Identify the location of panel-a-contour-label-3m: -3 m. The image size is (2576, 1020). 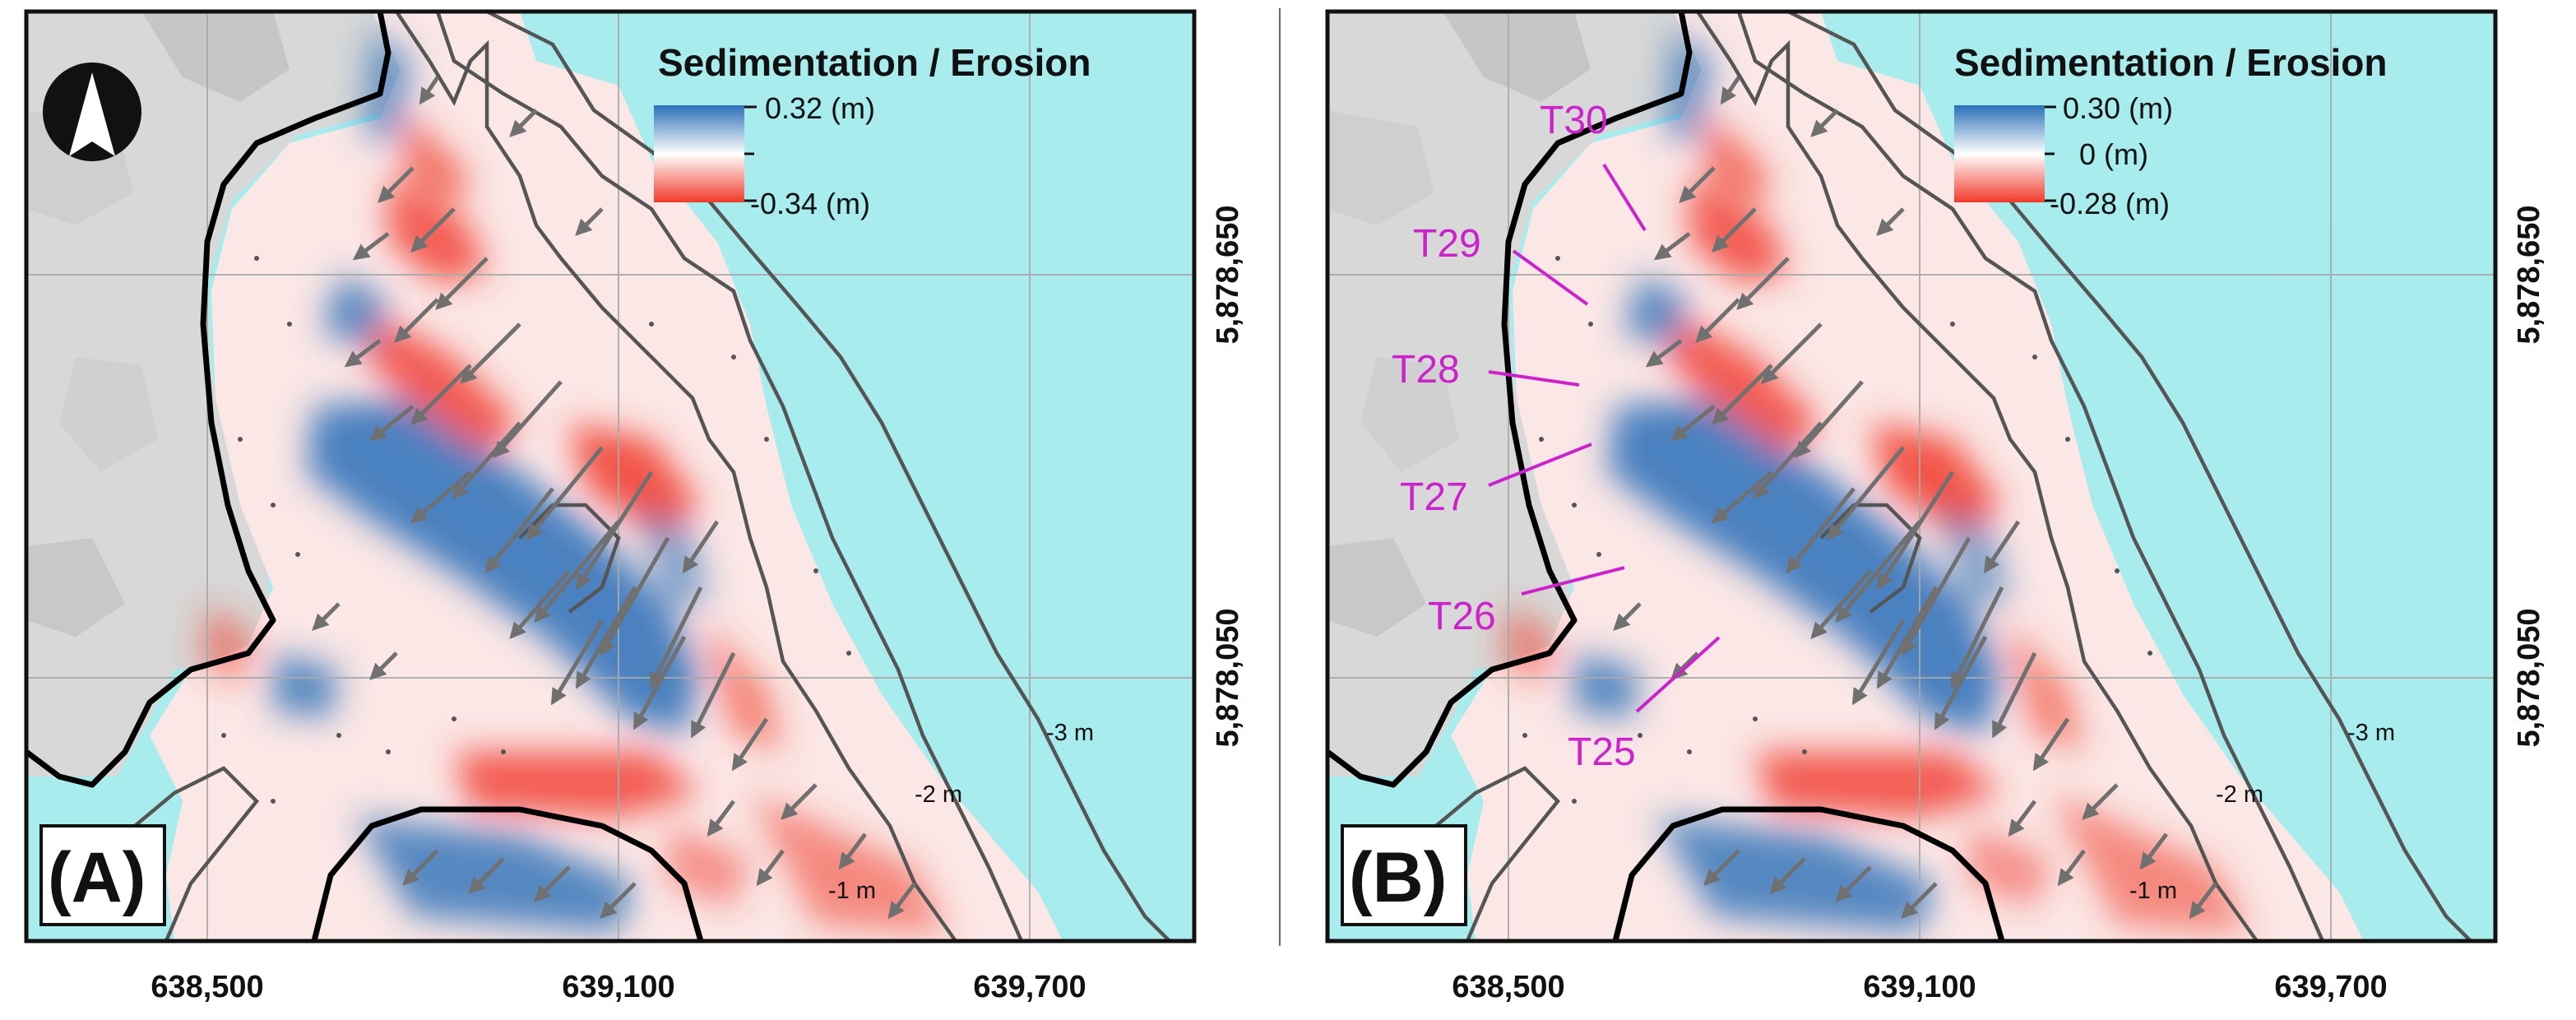
(1070, 733).